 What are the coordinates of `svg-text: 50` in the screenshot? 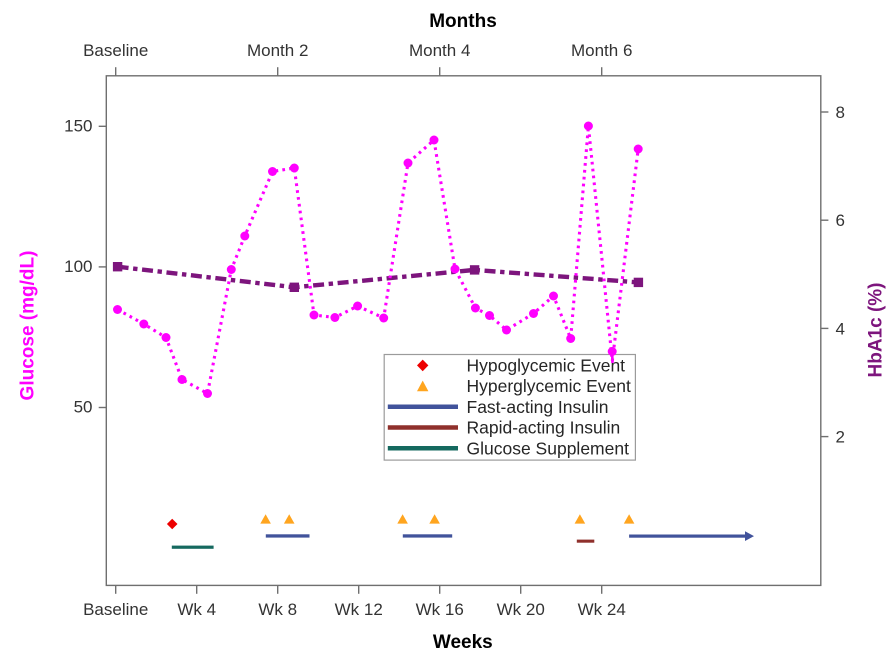 It's located at (83, 407).